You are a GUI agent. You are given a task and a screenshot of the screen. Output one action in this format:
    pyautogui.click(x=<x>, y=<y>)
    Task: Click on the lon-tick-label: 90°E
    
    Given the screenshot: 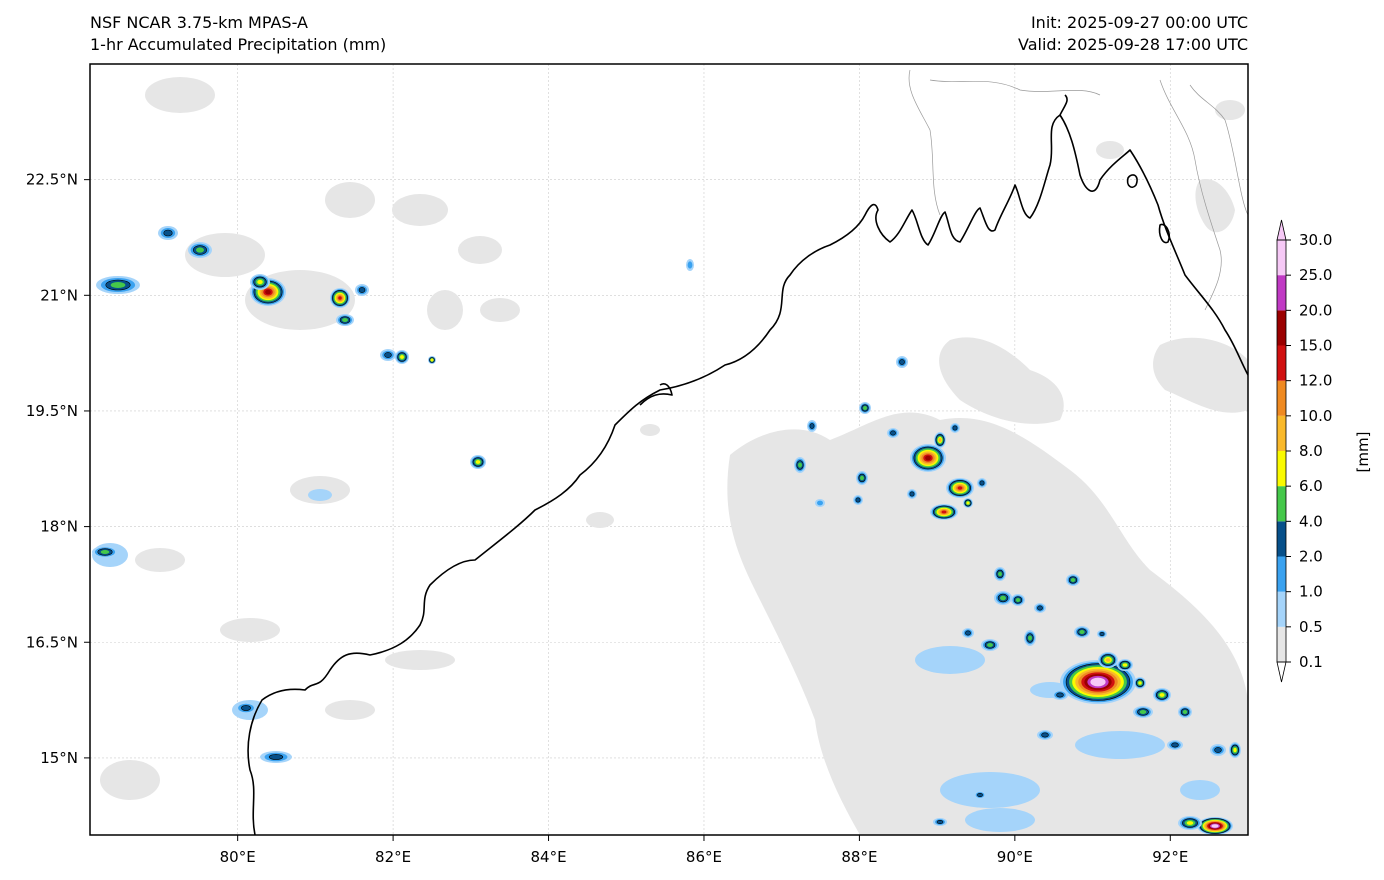 What is the action you would take?
    pyautogui.click(x=1015, y=857)
    